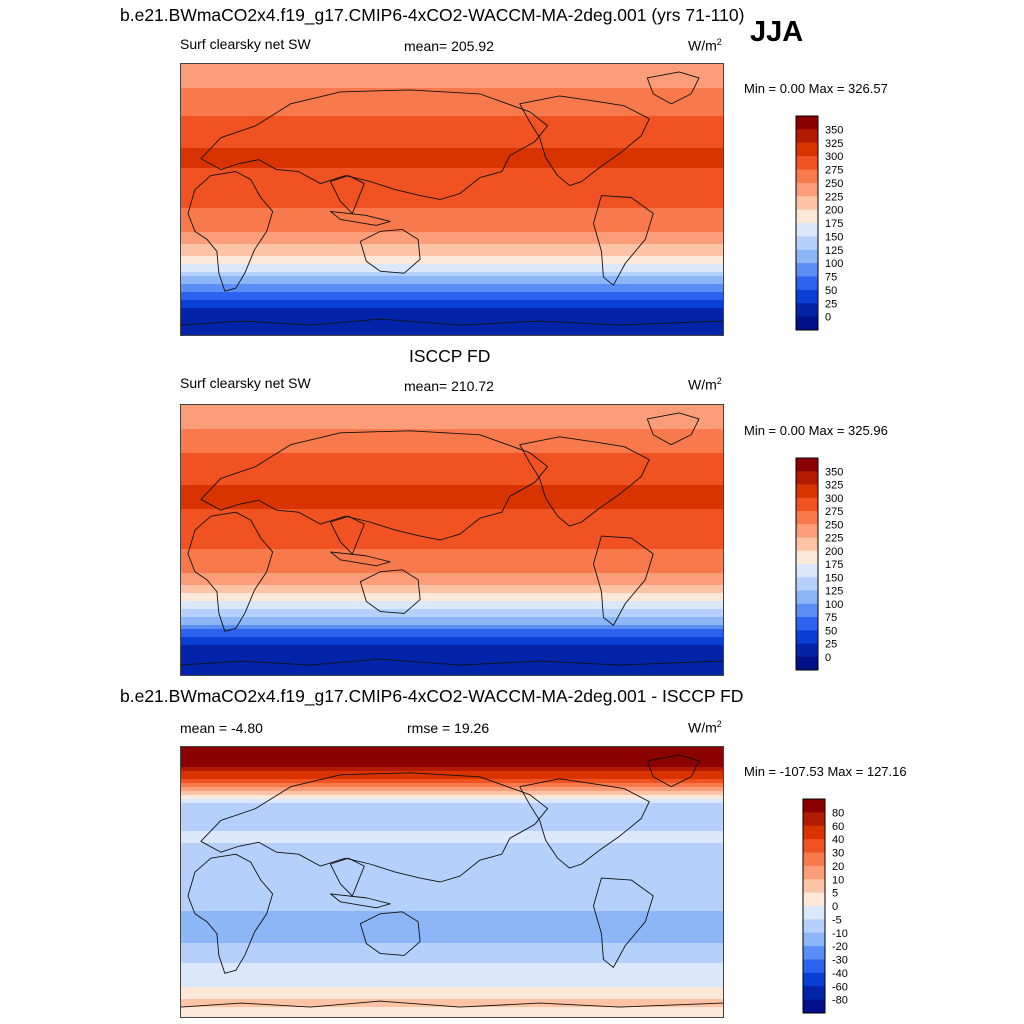 The image size is (1024, 1024). What do you see at coordinates (838, 880) in the screenshot?
I see `colorbar-level-label: 10` at bounding box center [838, 880].